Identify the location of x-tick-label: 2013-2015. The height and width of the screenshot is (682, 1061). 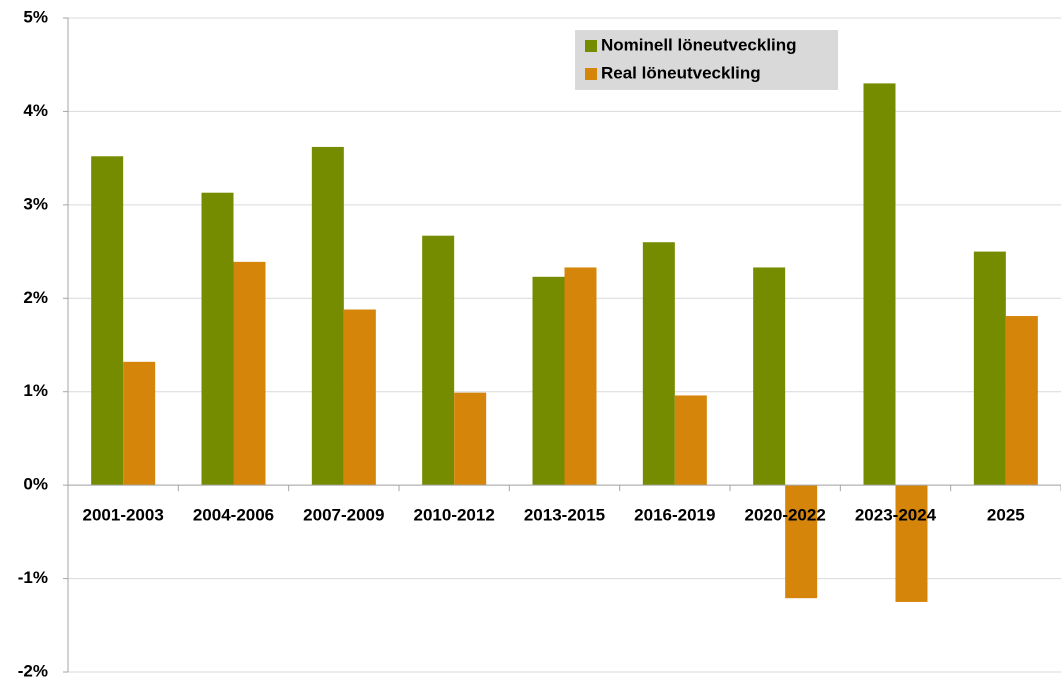
(564, 515).